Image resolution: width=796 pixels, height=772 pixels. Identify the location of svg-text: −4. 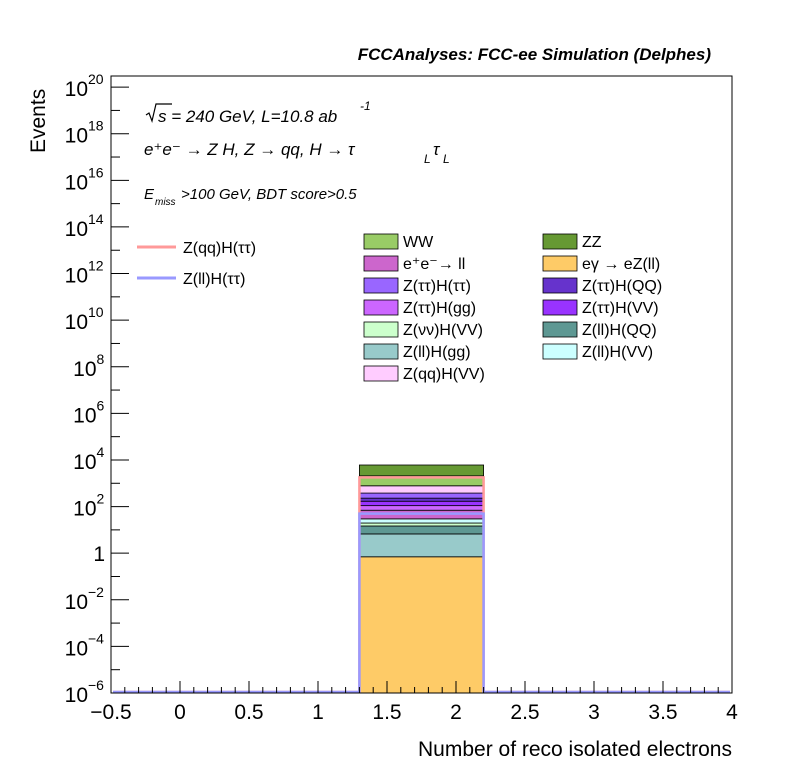
(96, 638).